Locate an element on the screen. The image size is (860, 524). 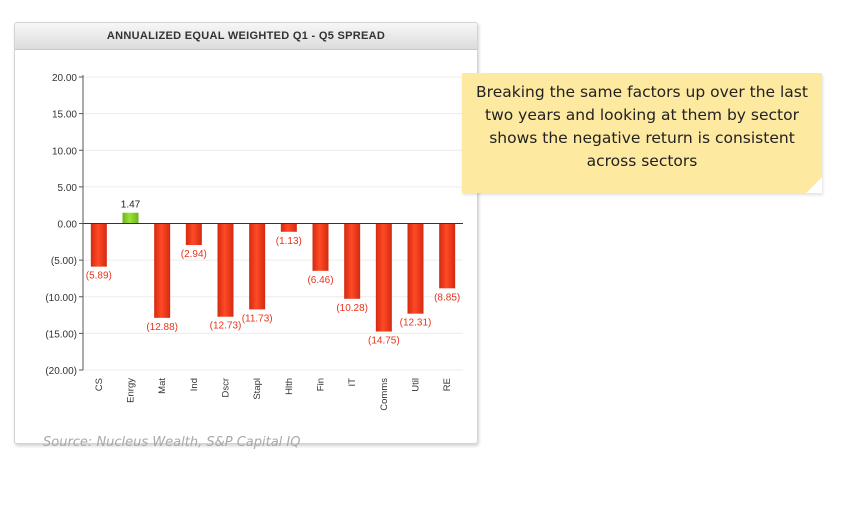
bar-util is located at coordinates (415, 268).